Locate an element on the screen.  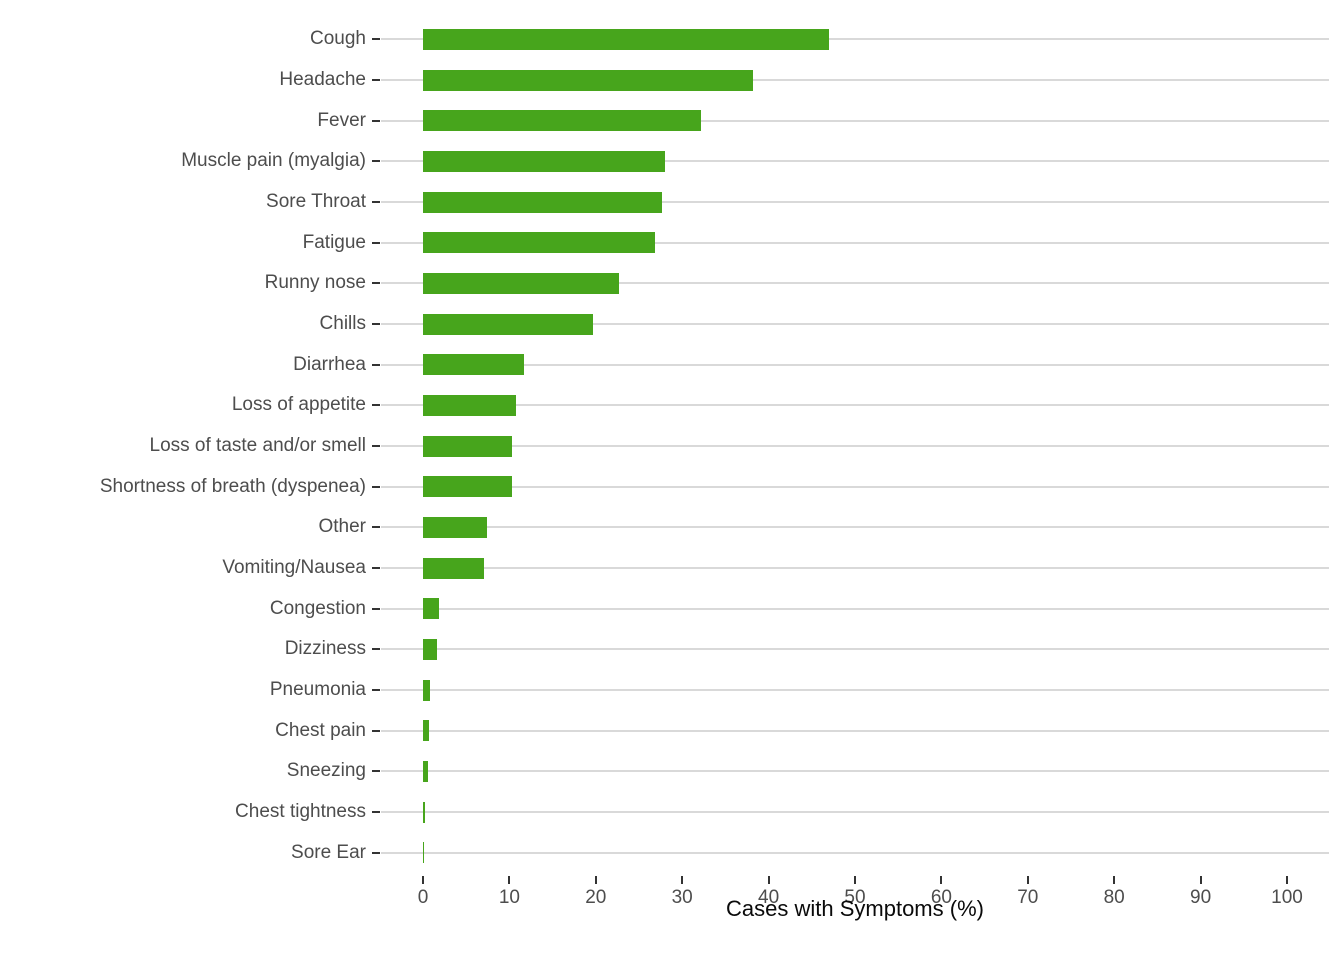
x-axis-tick-label: 0 is located at coordinates (423, 897).